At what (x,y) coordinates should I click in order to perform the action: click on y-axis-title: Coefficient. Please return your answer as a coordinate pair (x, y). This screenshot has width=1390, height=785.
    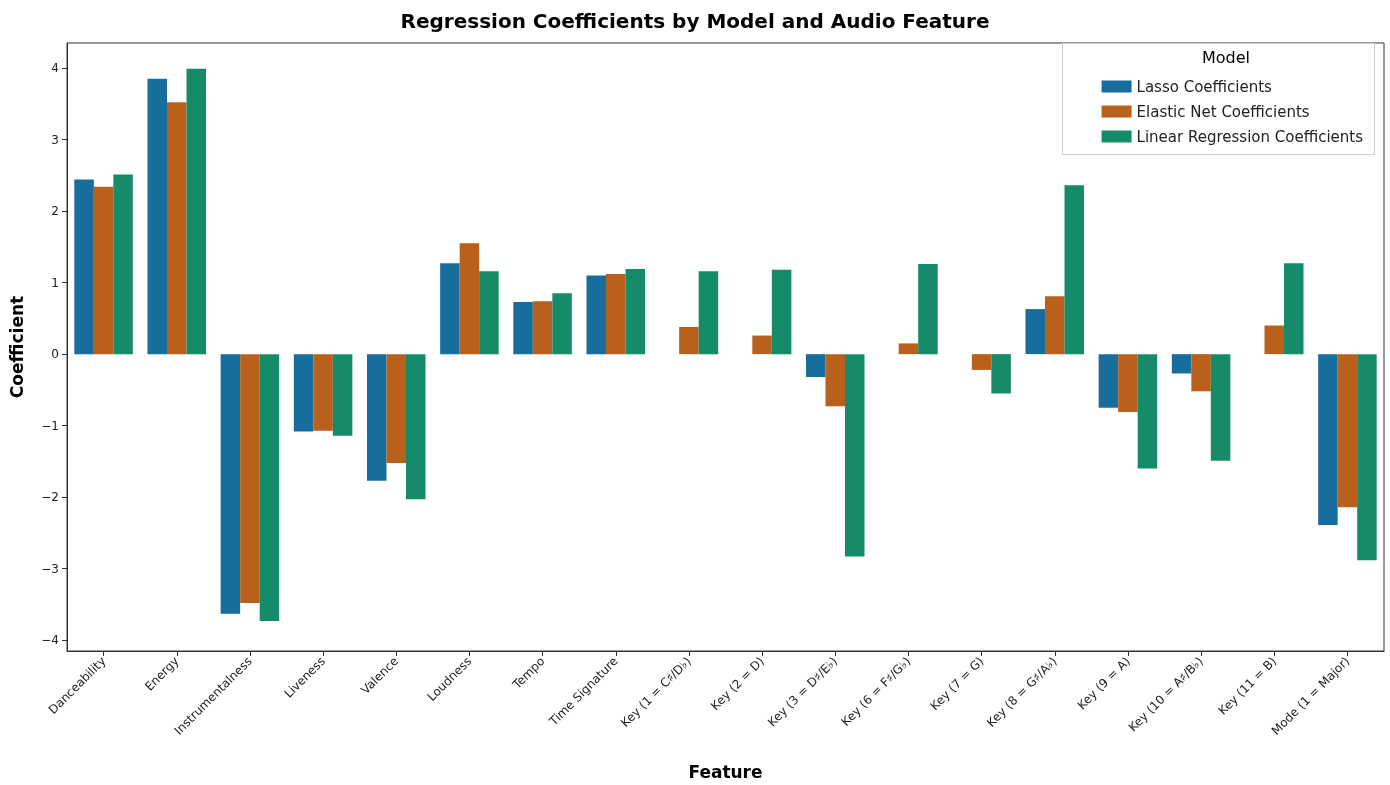
    Looking at the image, I should click on (16, 347).